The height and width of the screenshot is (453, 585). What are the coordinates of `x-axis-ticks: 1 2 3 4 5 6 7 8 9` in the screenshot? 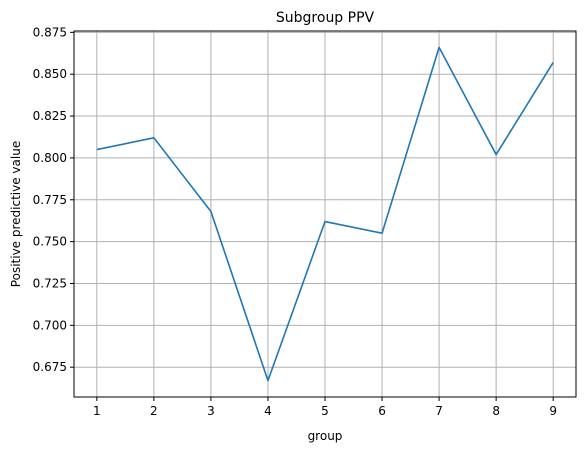 It's located at (325, 407).